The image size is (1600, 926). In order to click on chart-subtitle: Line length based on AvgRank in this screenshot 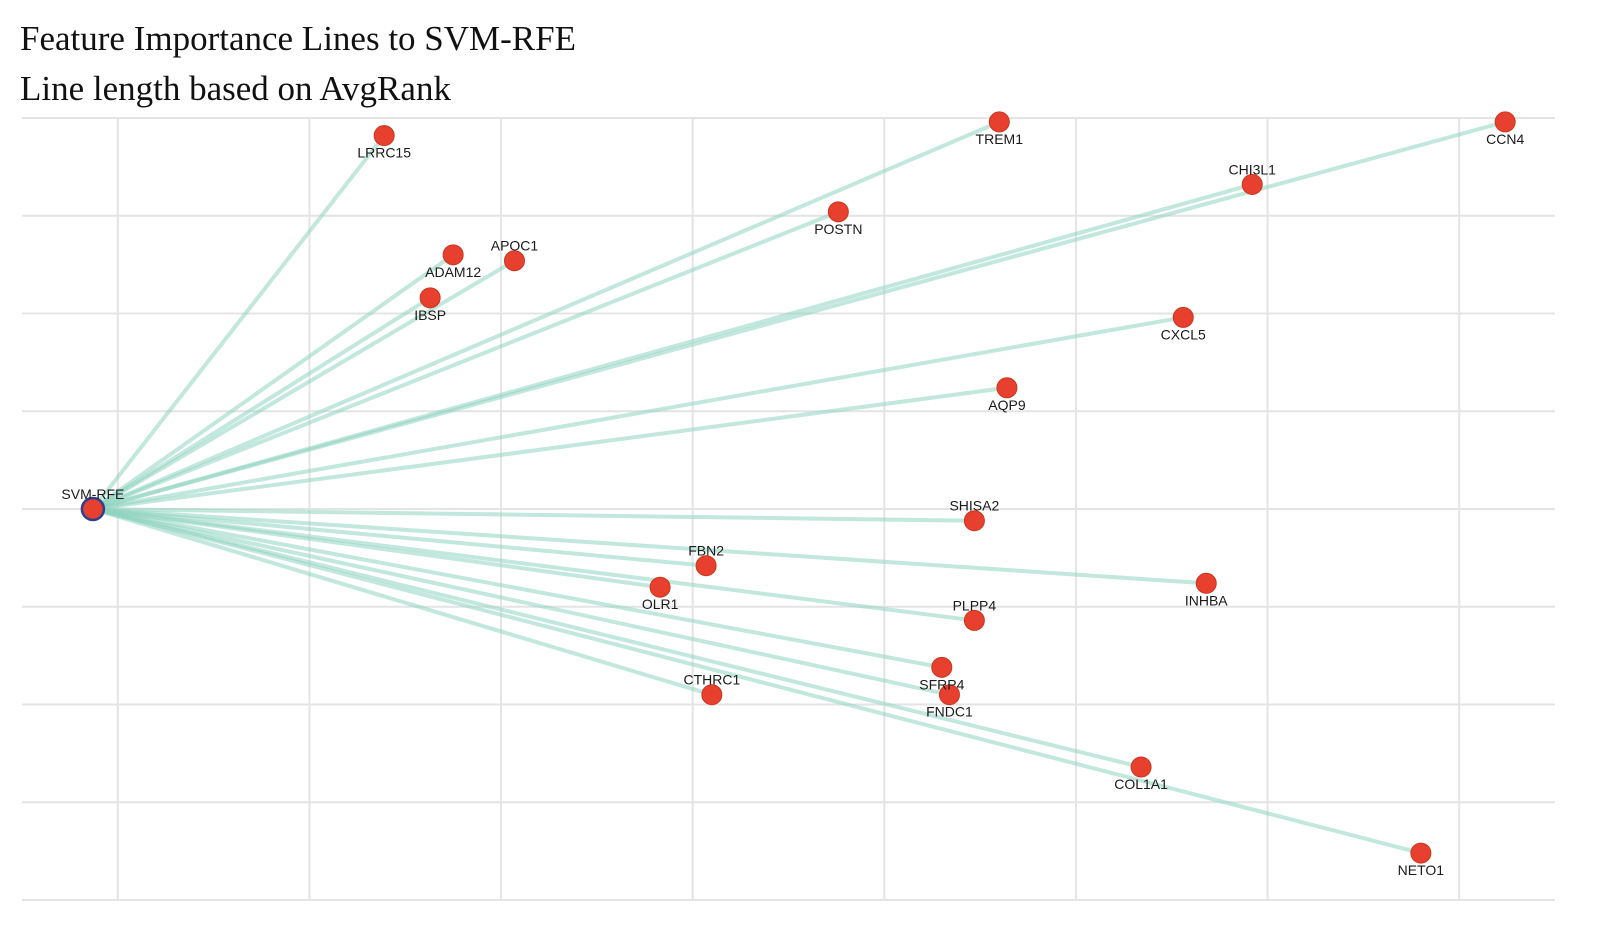, I will do `click(235, 88)`.